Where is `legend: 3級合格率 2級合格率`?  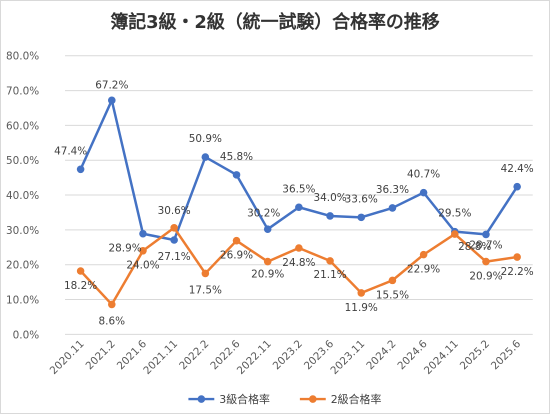
legend: 3級合格率 2級合格率 is located at coordinates (285, 399).